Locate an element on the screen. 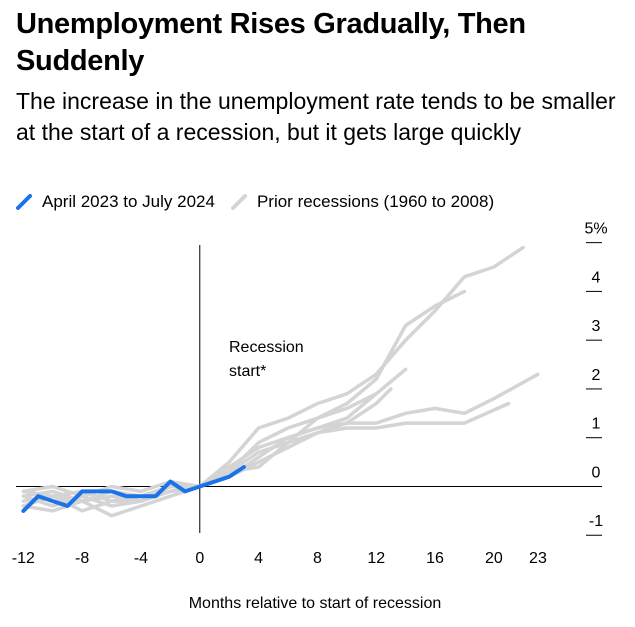 The image size is (635, 627). y-tick-label: 0 is located at coordinates (596, 472).